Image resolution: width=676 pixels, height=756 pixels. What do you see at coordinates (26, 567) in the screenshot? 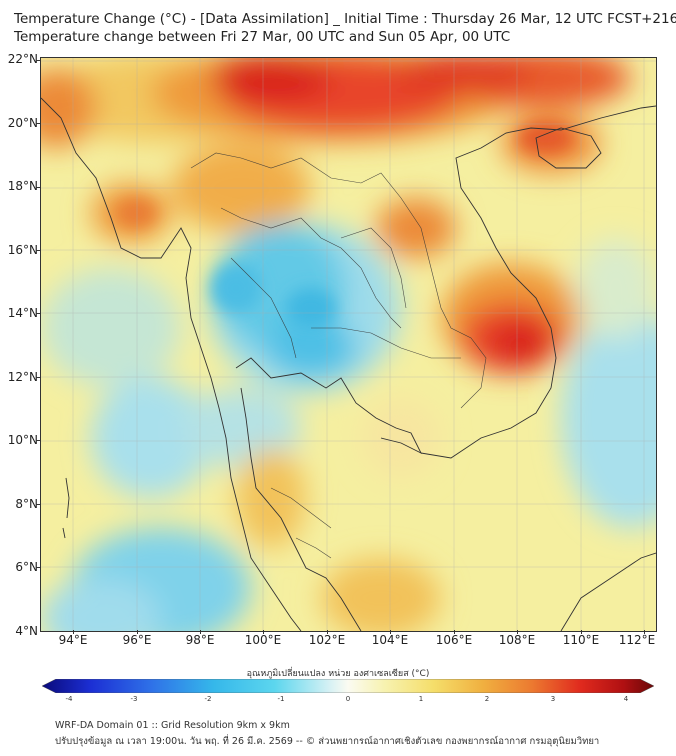
I see `lat-label: 6°N` at bounding box center [26, 567].